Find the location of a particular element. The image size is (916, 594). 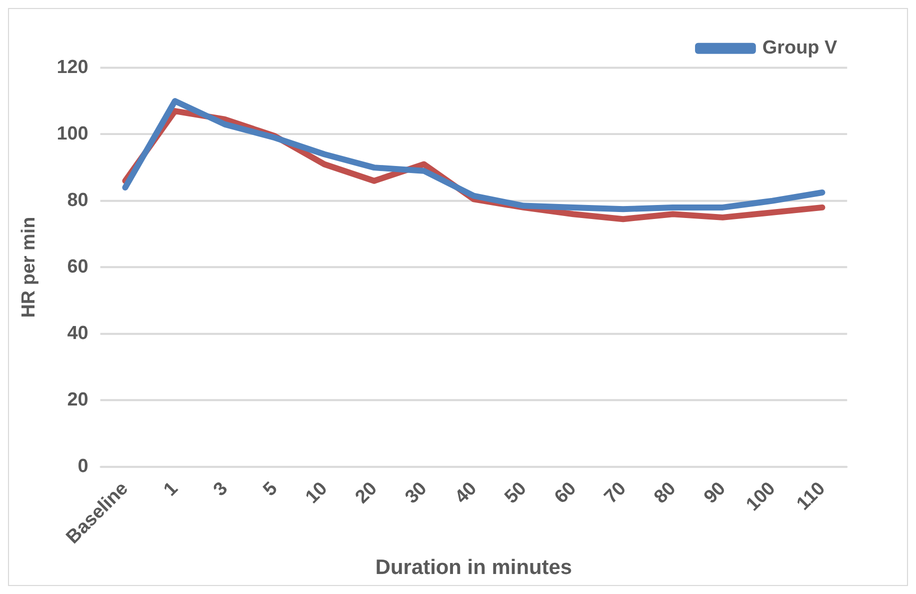

x-tick-label: 50 is located at coordinates (515, 493).